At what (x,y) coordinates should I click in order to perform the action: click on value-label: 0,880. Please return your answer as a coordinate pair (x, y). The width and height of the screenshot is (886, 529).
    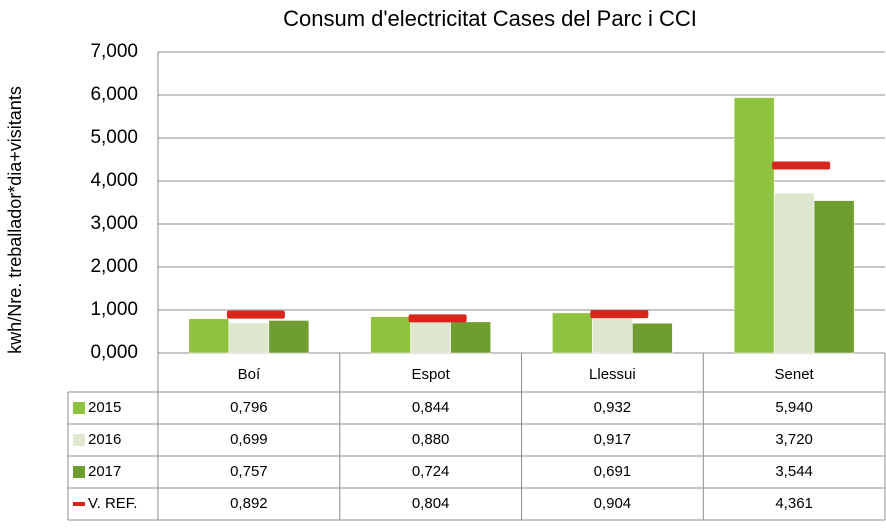
    Looking at the image, I should click on (431, 439).